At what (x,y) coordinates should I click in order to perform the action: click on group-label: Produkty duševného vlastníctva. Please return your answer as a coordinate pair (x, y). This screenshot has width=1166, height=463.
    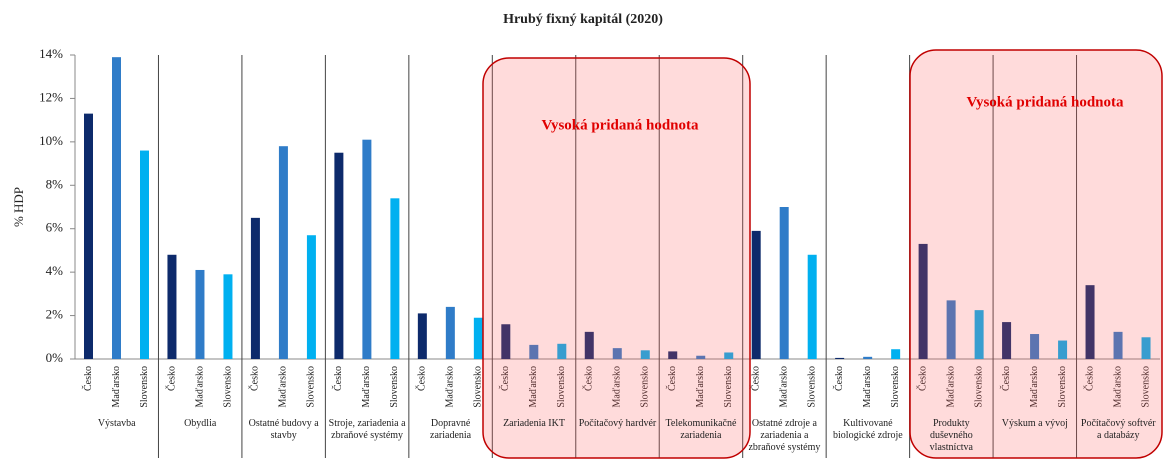
    Looking at the image, I should click on (951, 435).